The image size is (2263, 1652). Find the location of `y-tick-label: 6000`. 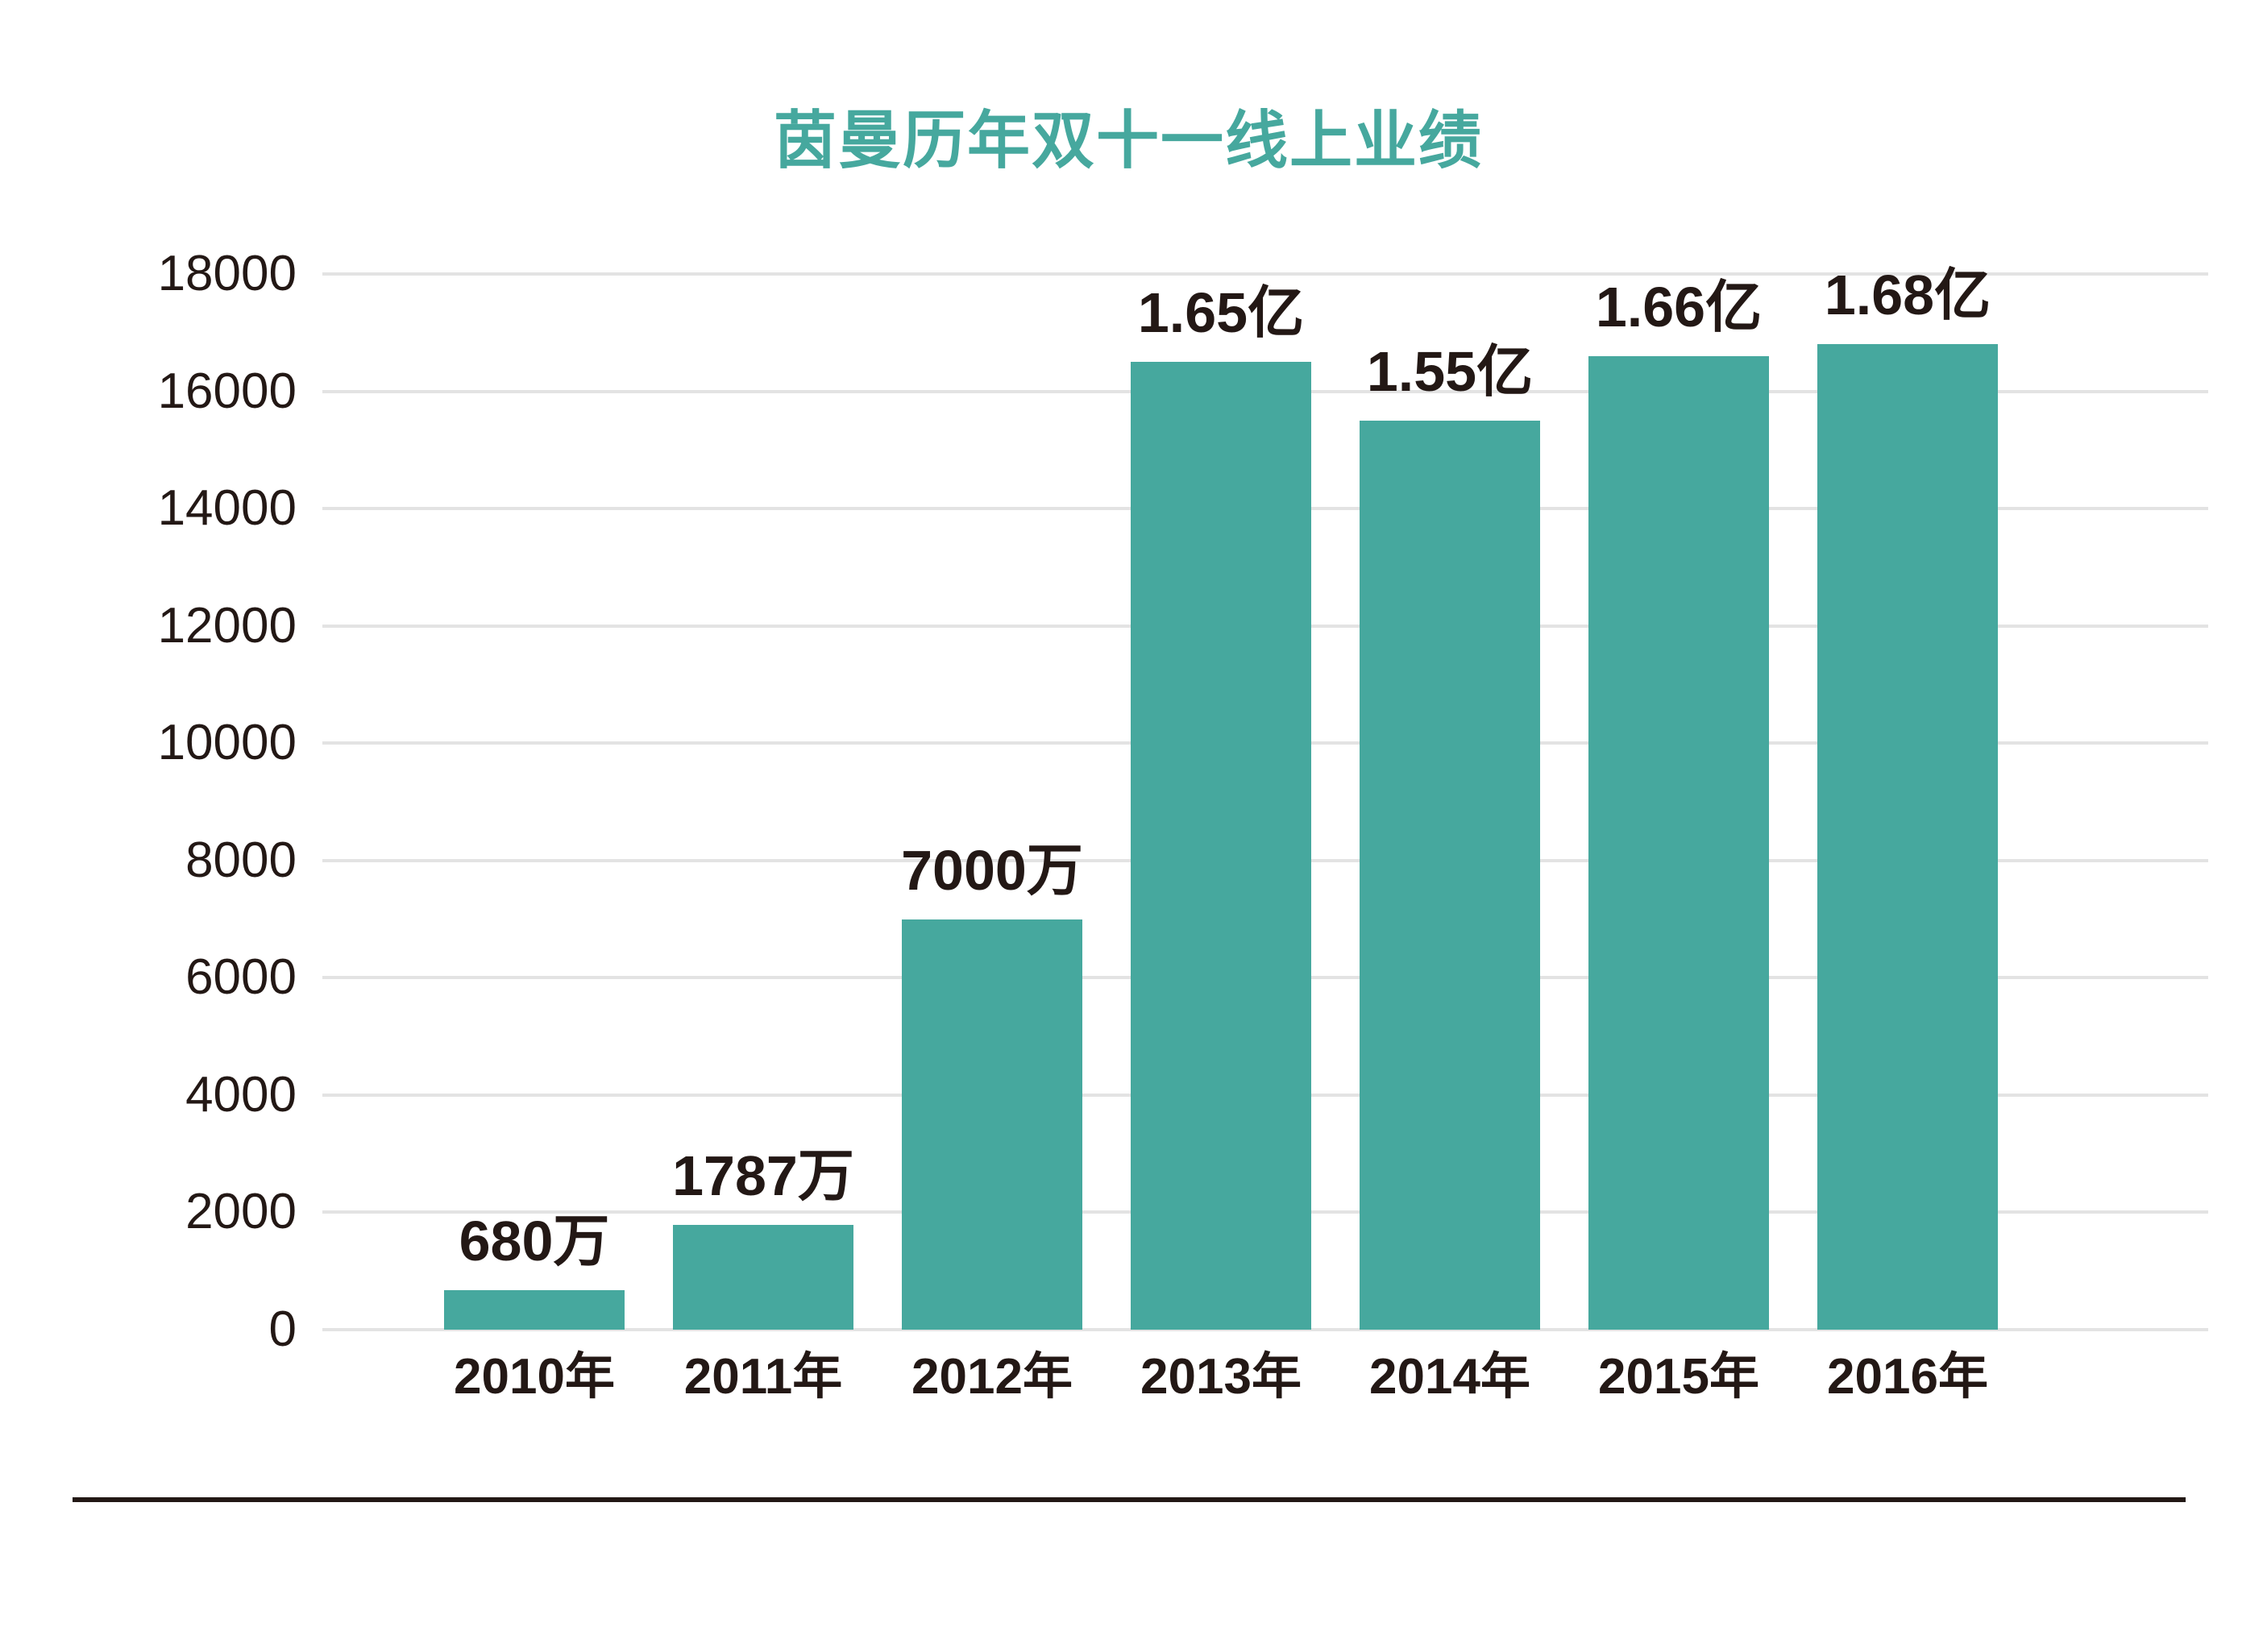

y-tick-label: 6000 is located at coordinates (241, 978).